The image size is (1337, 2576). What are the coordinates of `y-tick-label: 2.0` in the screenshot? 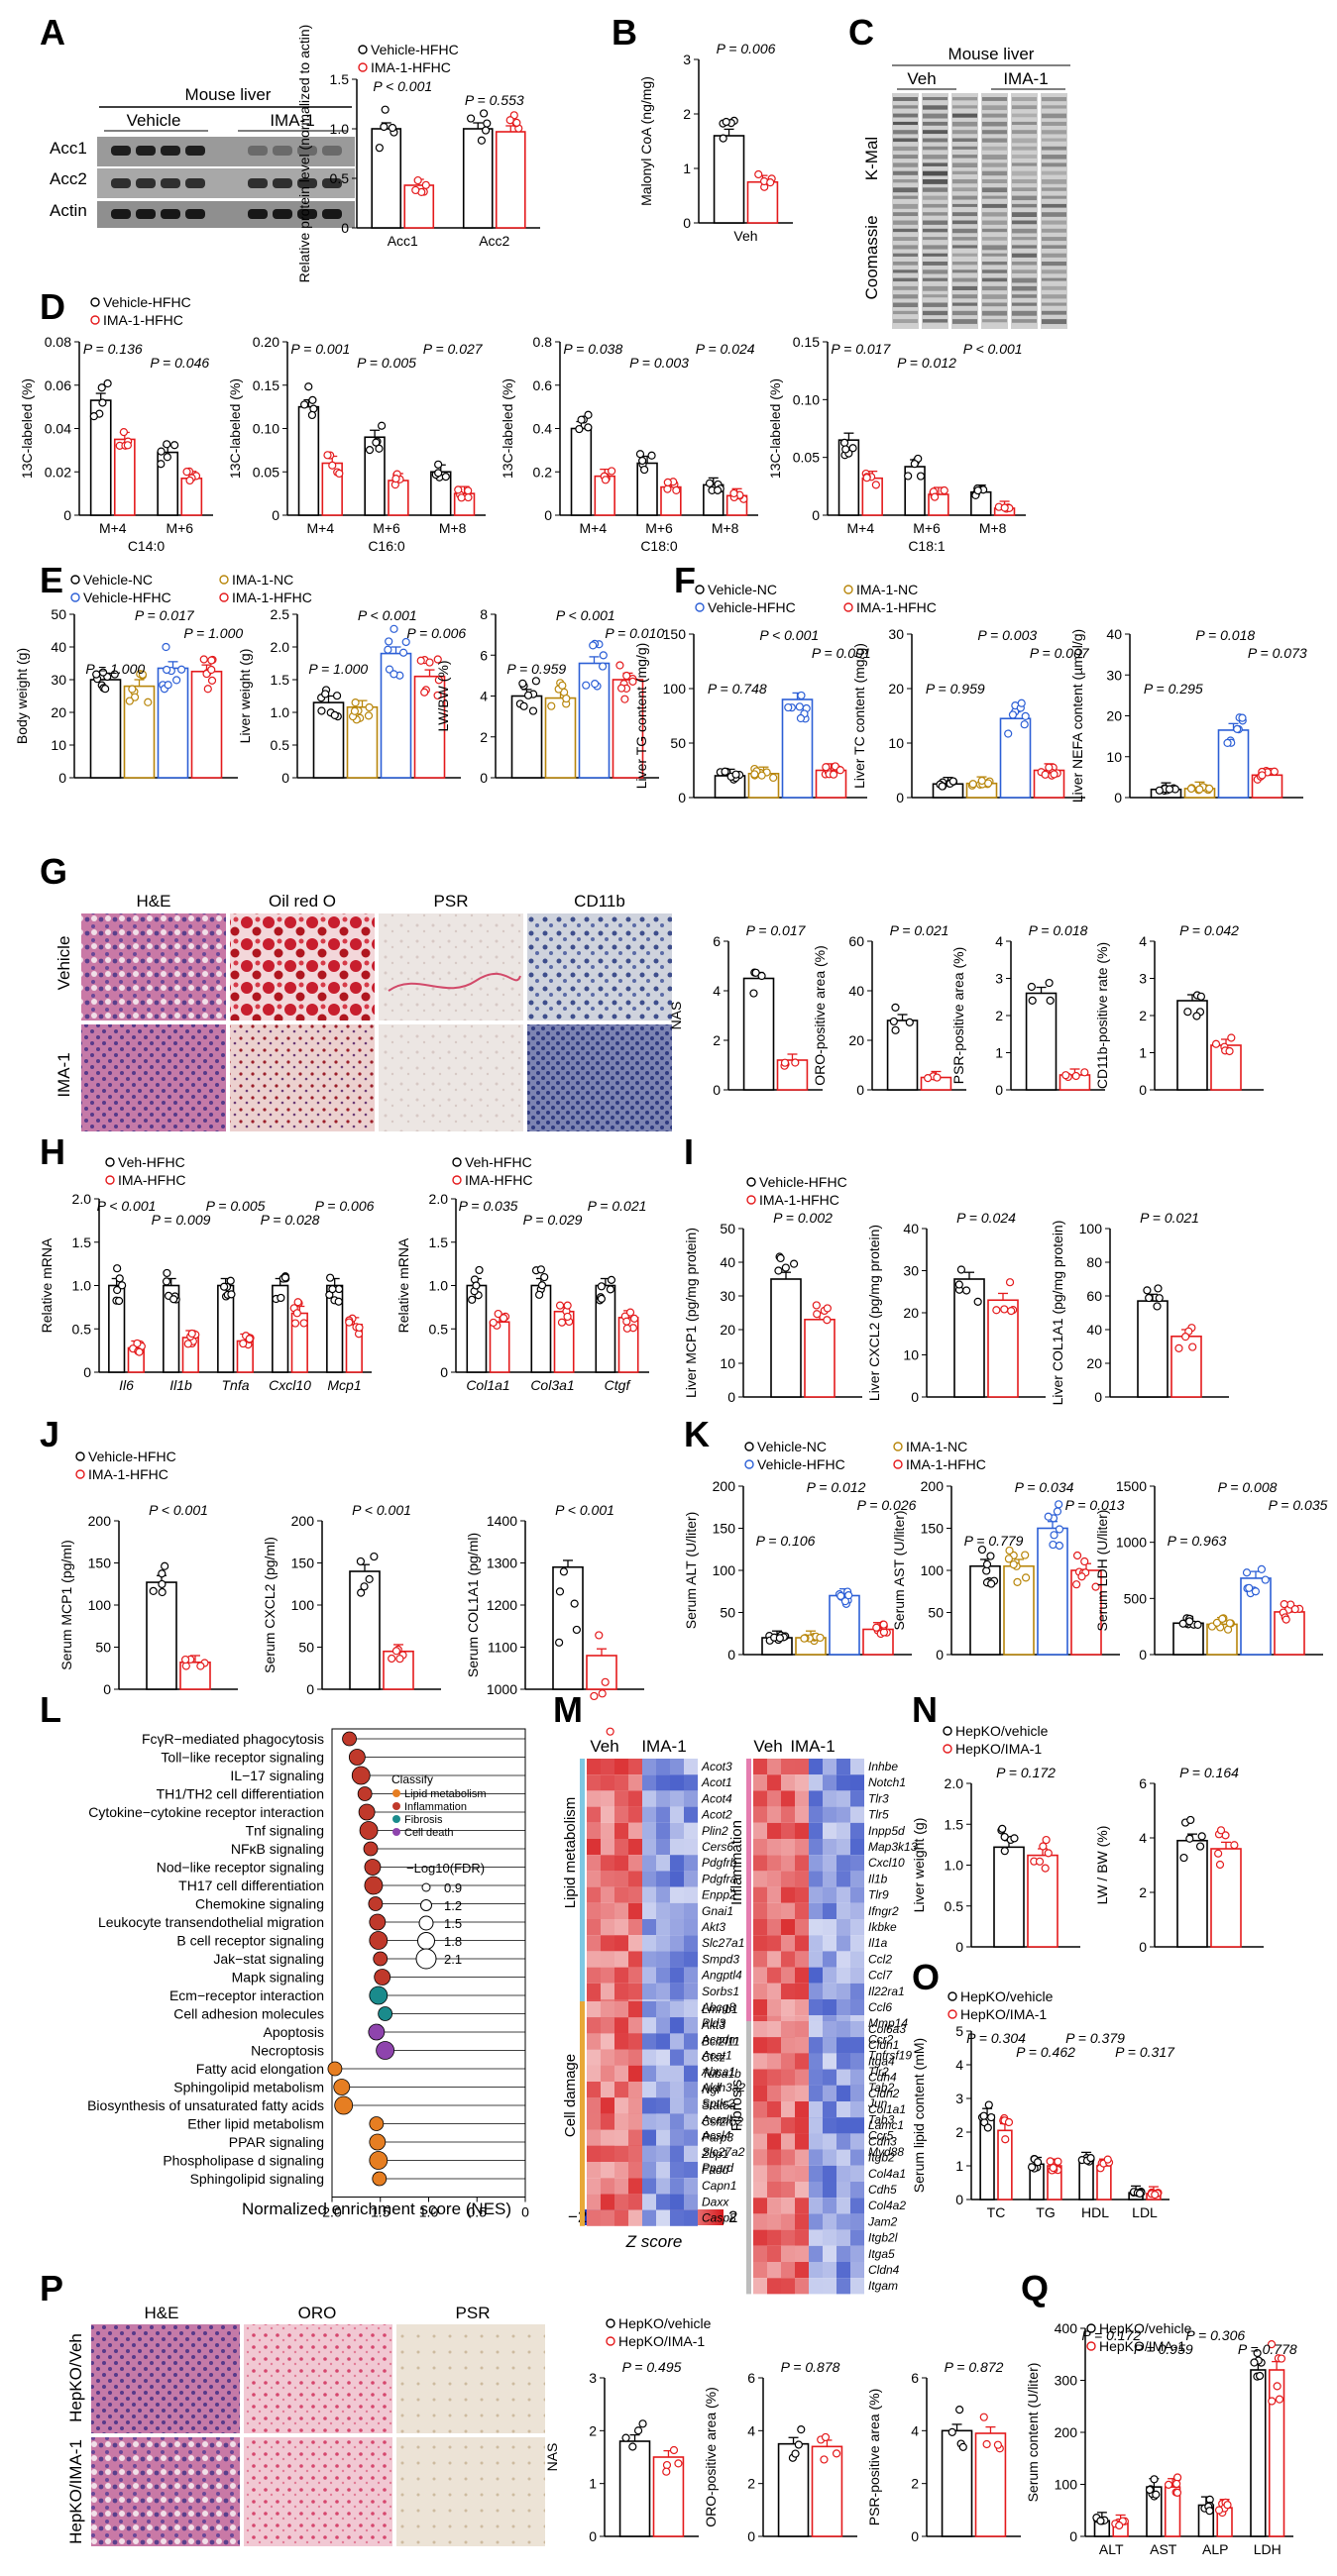 It's located at (954, 1783).